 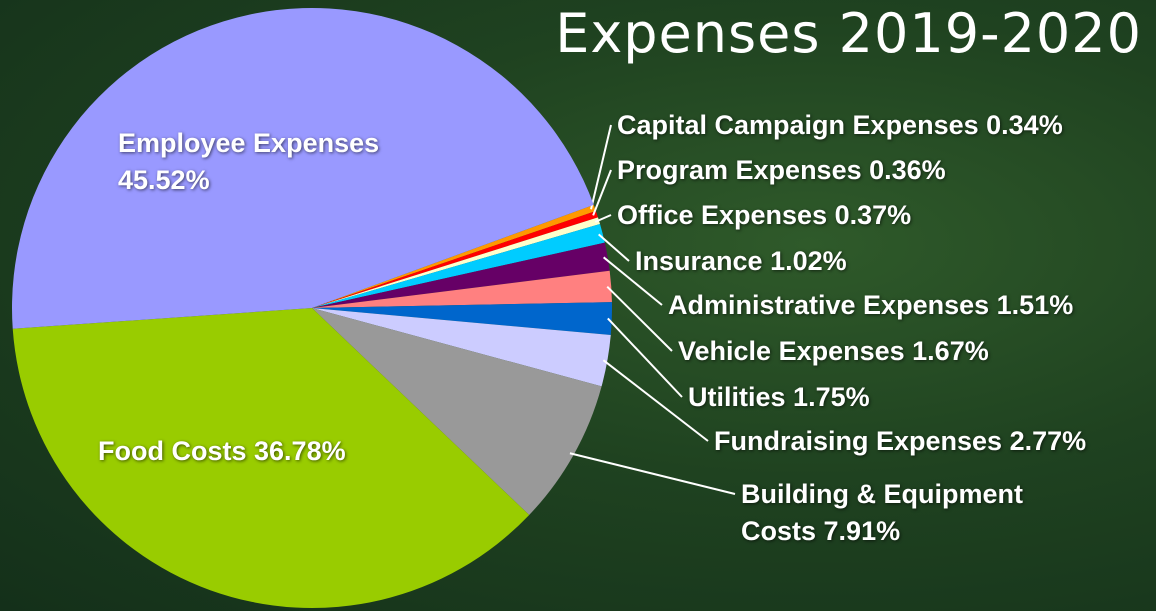 What do you see at coordinates (288, 162) in the screenshot?
I see `slice-label: Employee Expenses 45.52%` at bounding box center [288, 162].